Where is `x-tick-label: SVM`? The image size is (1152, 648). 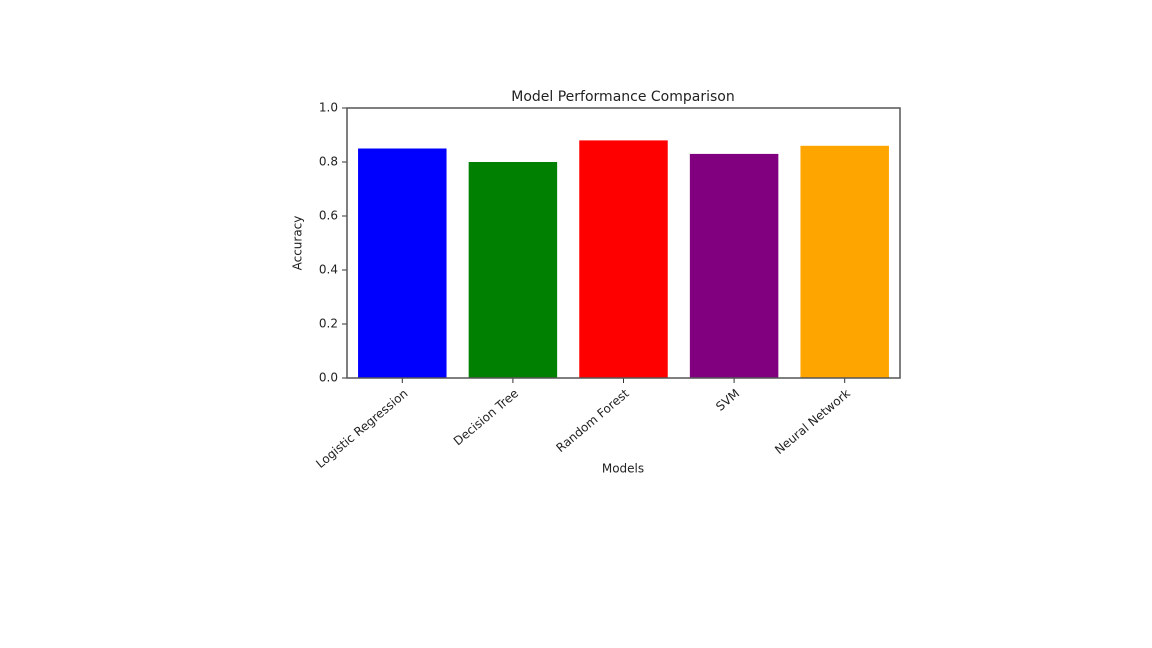
x-tick-label: SVM is located at coordinates (727, 400).